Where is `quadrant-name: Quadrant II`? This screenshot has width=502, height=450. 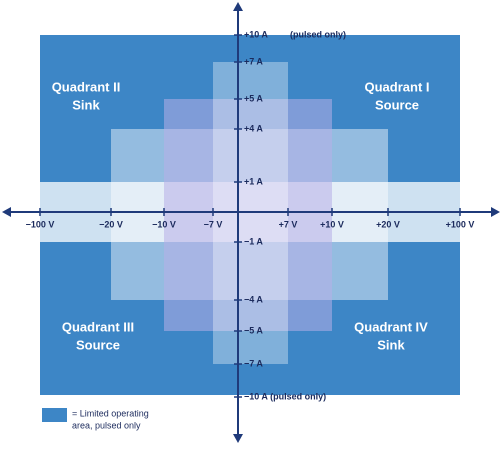
quadrant-name: Quadrant II is located at coordinates (86, 86).